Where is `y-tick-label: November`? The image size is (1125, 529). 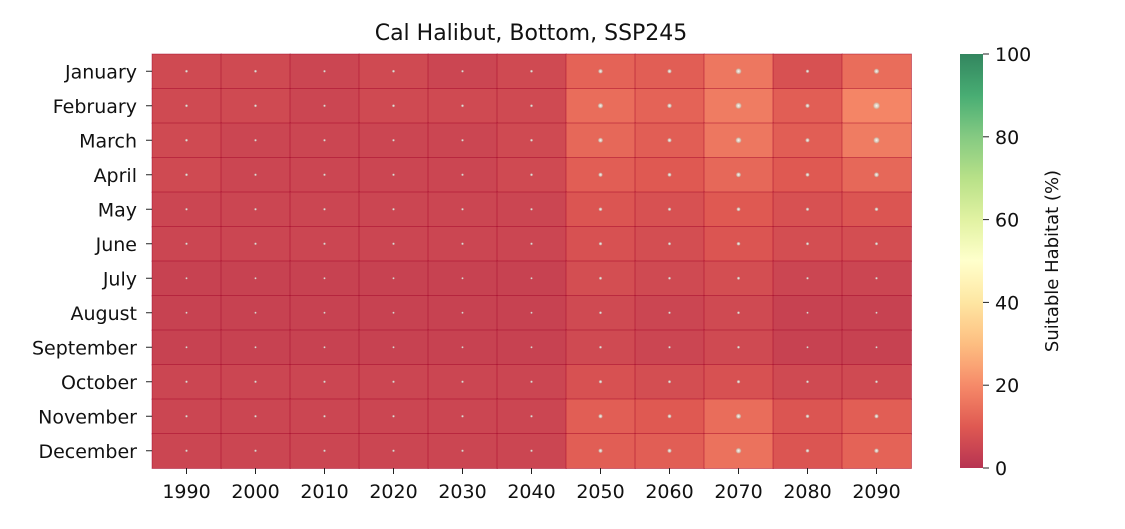
y-tick-label: November is located at coordinates (87, 417).